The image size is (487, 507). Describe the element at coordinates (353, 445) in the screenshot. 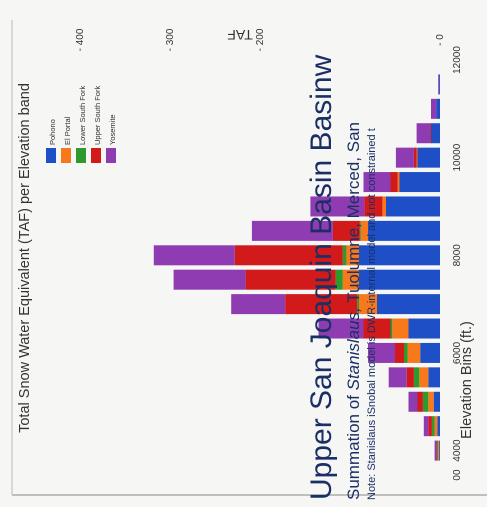

I see `subtitle-prefix: Summation of` at that location.